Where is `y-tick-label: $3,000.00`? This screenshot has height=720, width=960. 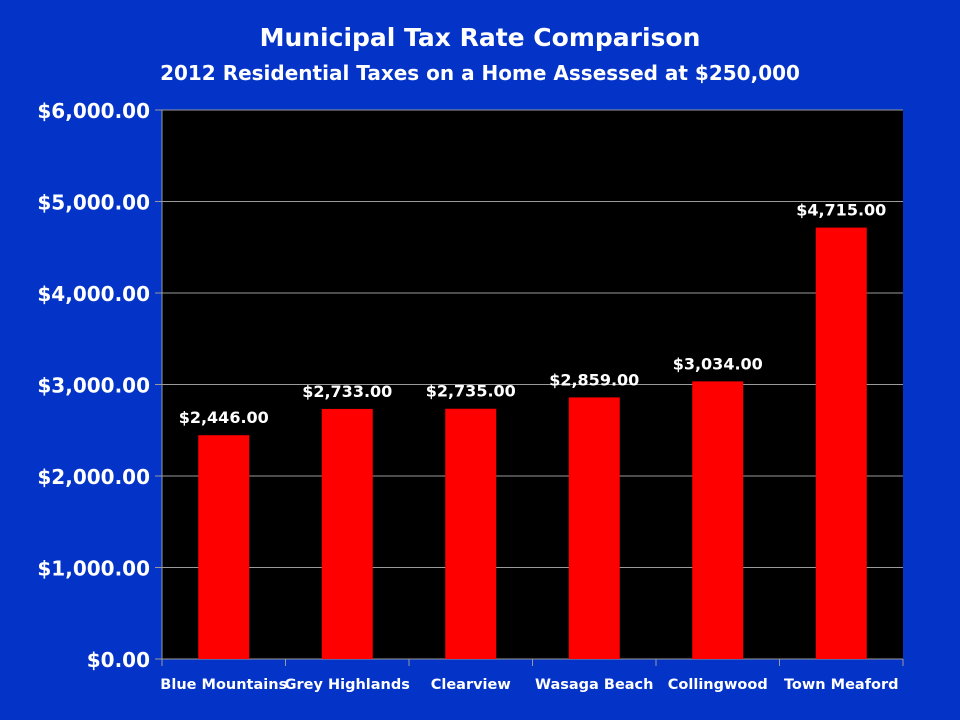 y-tick-label: $3,000.00 is located at coordinates (93, 386).